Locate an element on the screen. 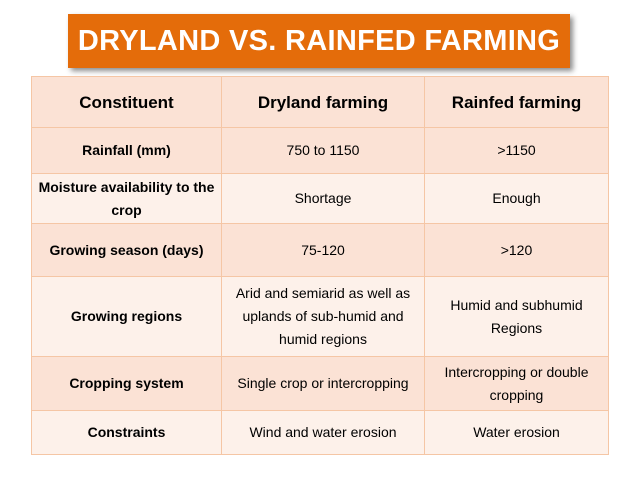 This screenshot has height=479, width=638. rainfed-cell: >120 is located at coordinates (516, 250).